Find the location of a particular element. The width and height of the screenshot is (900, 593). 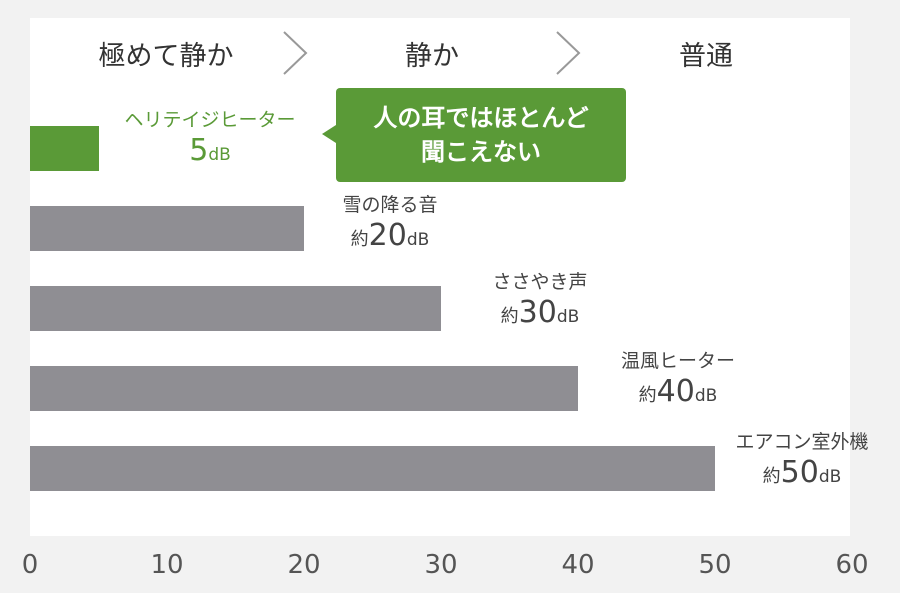

bar-label: 温風ヒーター約40dB is located at coordinates (678, 381).